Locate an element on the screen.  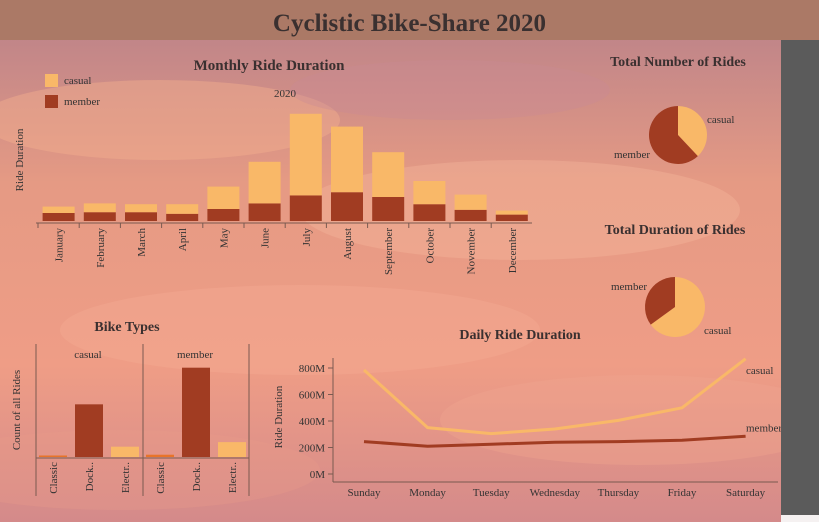
month-tick-label: June is located at coordinates (266, 238).